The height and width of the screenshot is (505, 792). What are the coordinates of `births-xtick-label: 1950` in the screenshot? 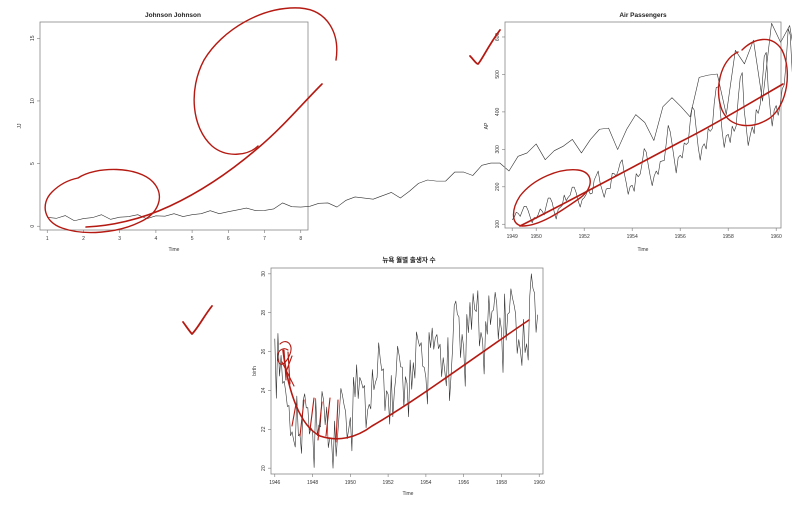 It's located at (350, 483).